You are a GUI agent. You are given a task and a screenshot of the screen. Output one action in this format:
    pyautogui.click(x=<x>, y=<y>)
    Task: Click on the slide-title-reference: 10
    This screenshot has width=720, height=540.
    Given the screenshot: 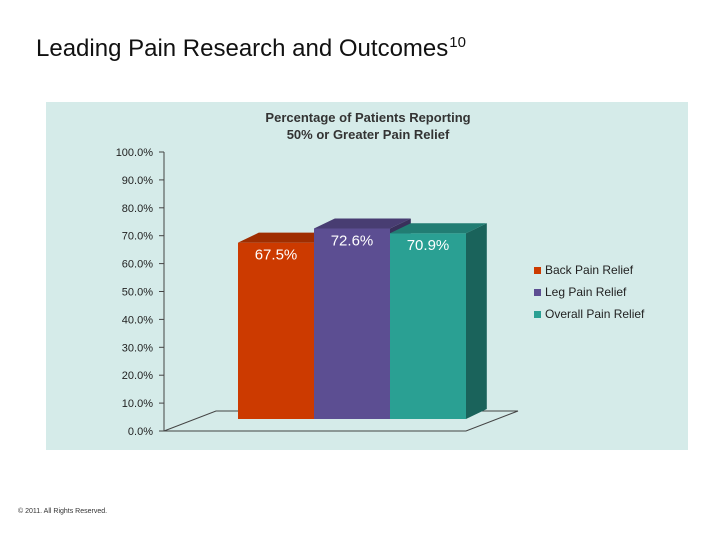 What is the action you would take?
    pyautogui.click(x=457, y=42)
    